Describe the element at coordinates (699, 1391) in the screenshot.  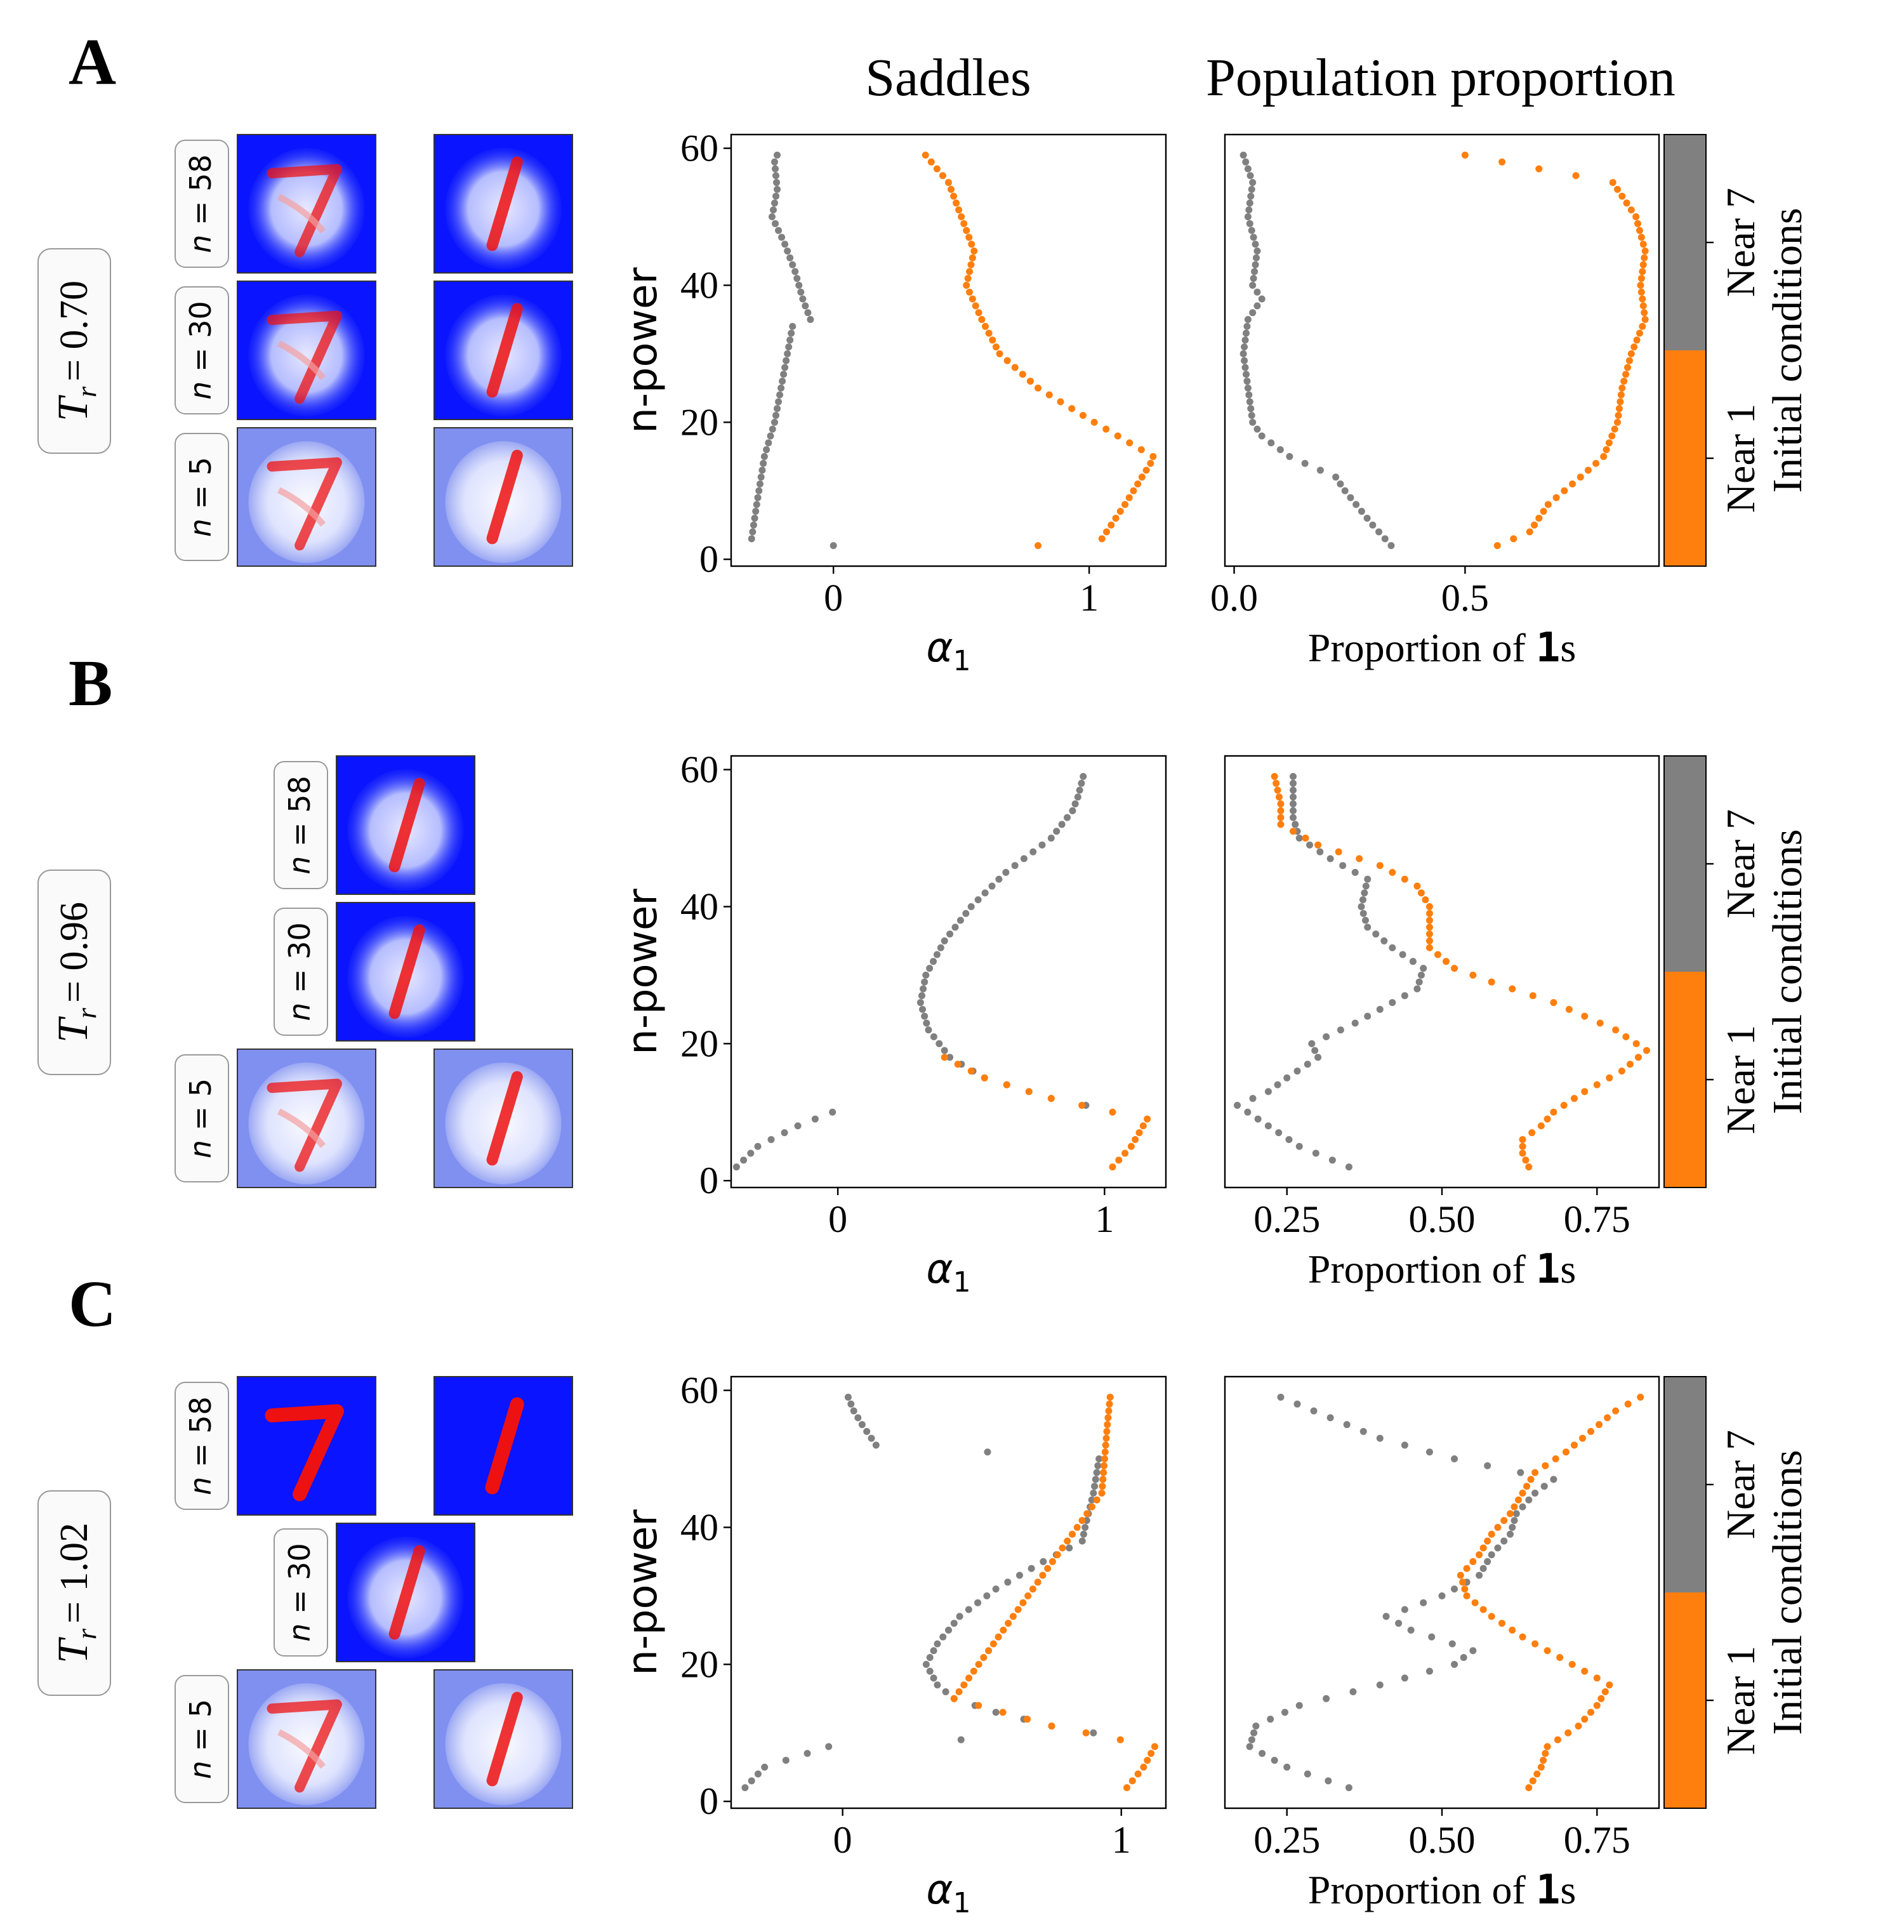
I see `y-tick-label: 60` at that location.